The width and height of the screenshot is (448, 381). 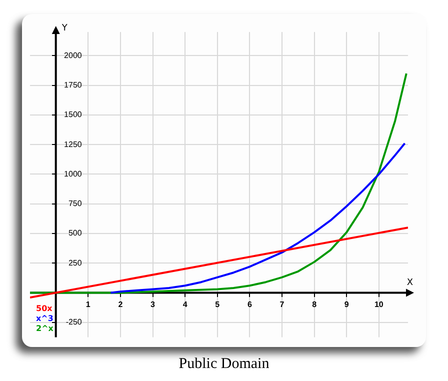 I want to click on text: Public Domain, so click(x=224, y=364).